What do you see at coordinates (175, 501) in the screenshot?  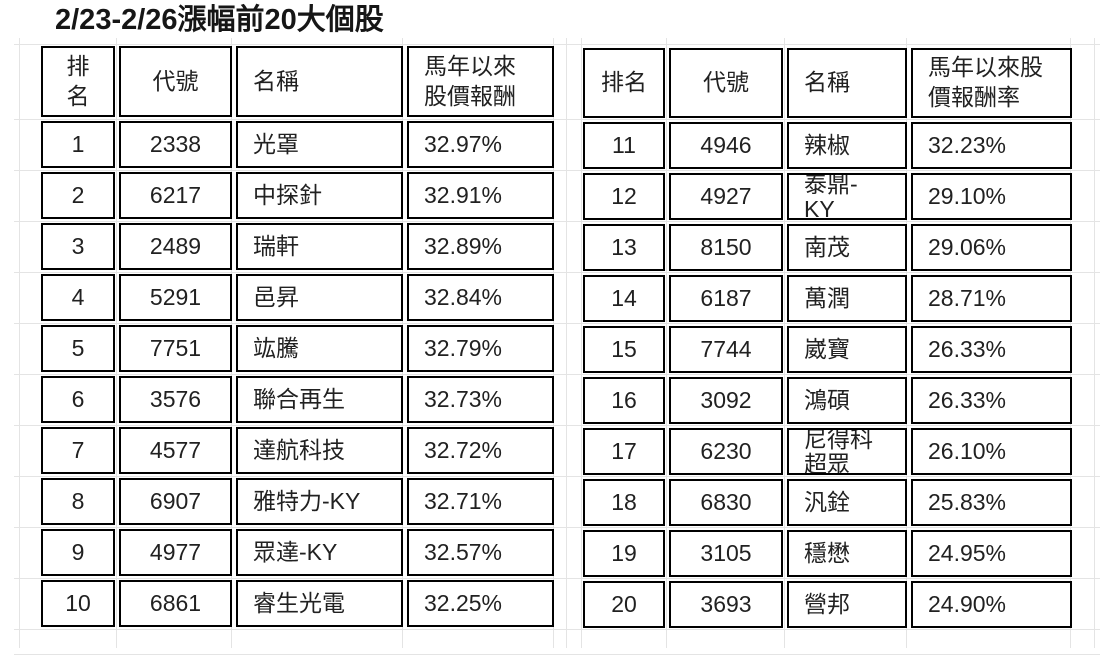 I see `code-cell: 6907` at bounding box center [175, 501].